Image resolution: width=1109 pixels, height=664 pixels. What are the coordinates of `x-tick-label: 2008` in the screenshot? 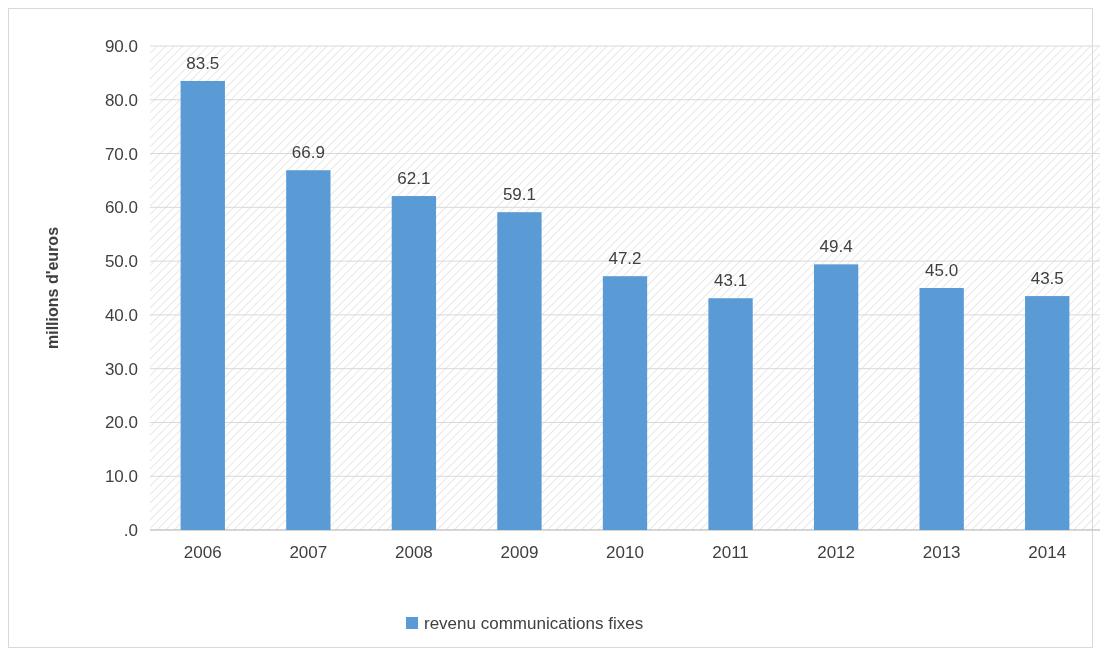 It's located at (413, 552).